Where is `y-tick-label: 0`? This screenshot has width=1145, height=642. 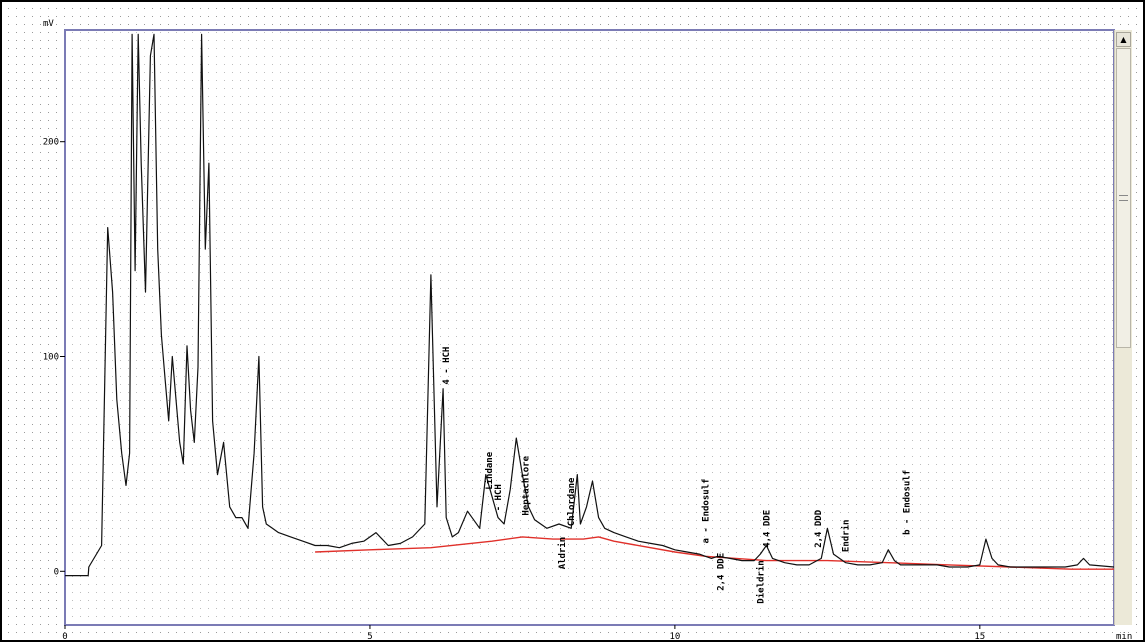
y-tick-label: 0 is located at coordinates (56, 572).